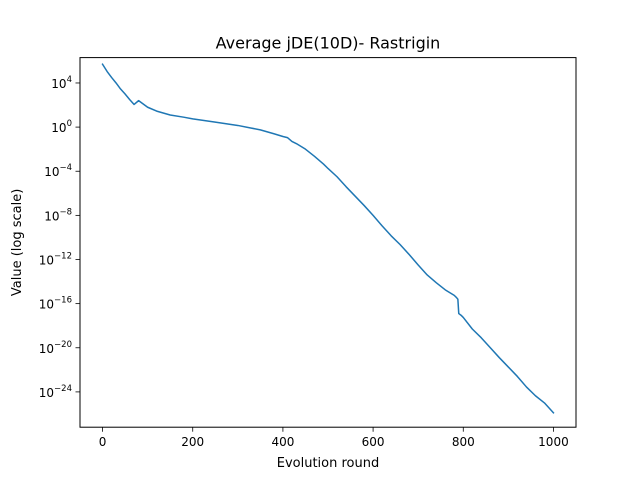 The image size is (640, 485). What do you see at coordinates (328, 43) in the screenshot?
I see `chart-title: Average jDE(10D)- Rastrigin` at bounding box center [328, 43].